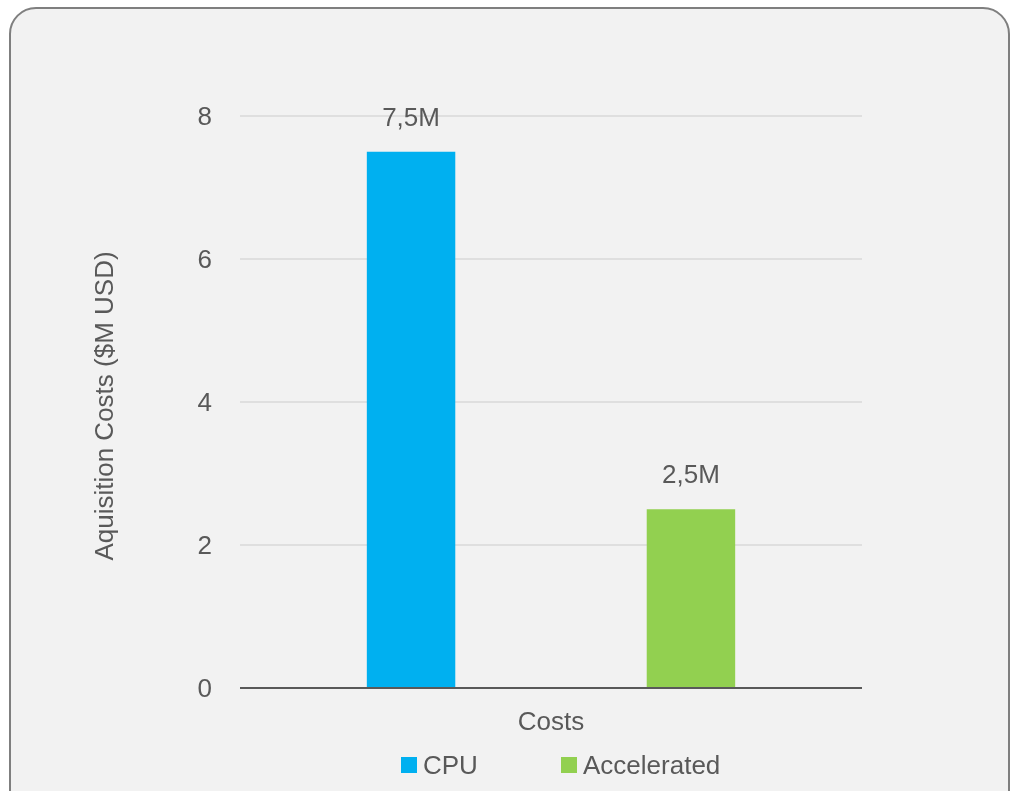  Describe the element at coordinates (204, 402) in the screenshot. I see `y-tick-label: 4` at that location.